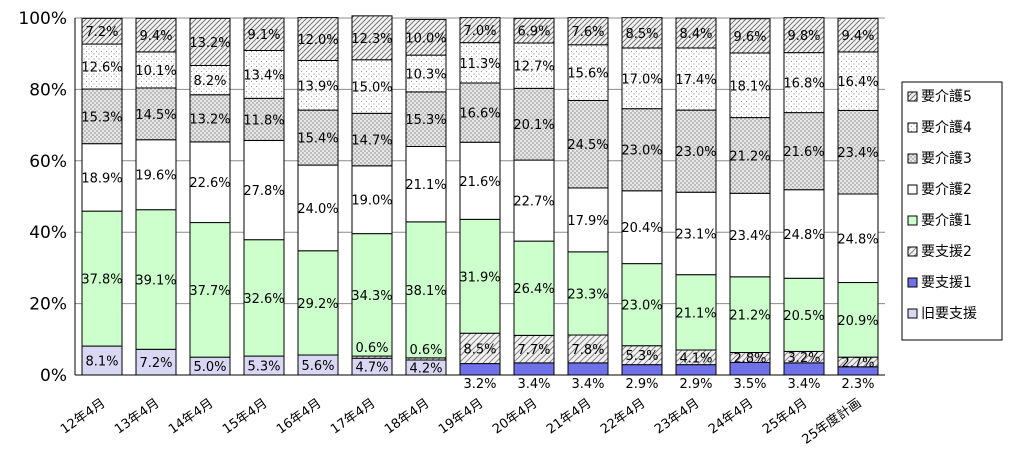 This screenshot has width=1010, height=452. I want to click on data-label: 24.8%, so click(857, 239).